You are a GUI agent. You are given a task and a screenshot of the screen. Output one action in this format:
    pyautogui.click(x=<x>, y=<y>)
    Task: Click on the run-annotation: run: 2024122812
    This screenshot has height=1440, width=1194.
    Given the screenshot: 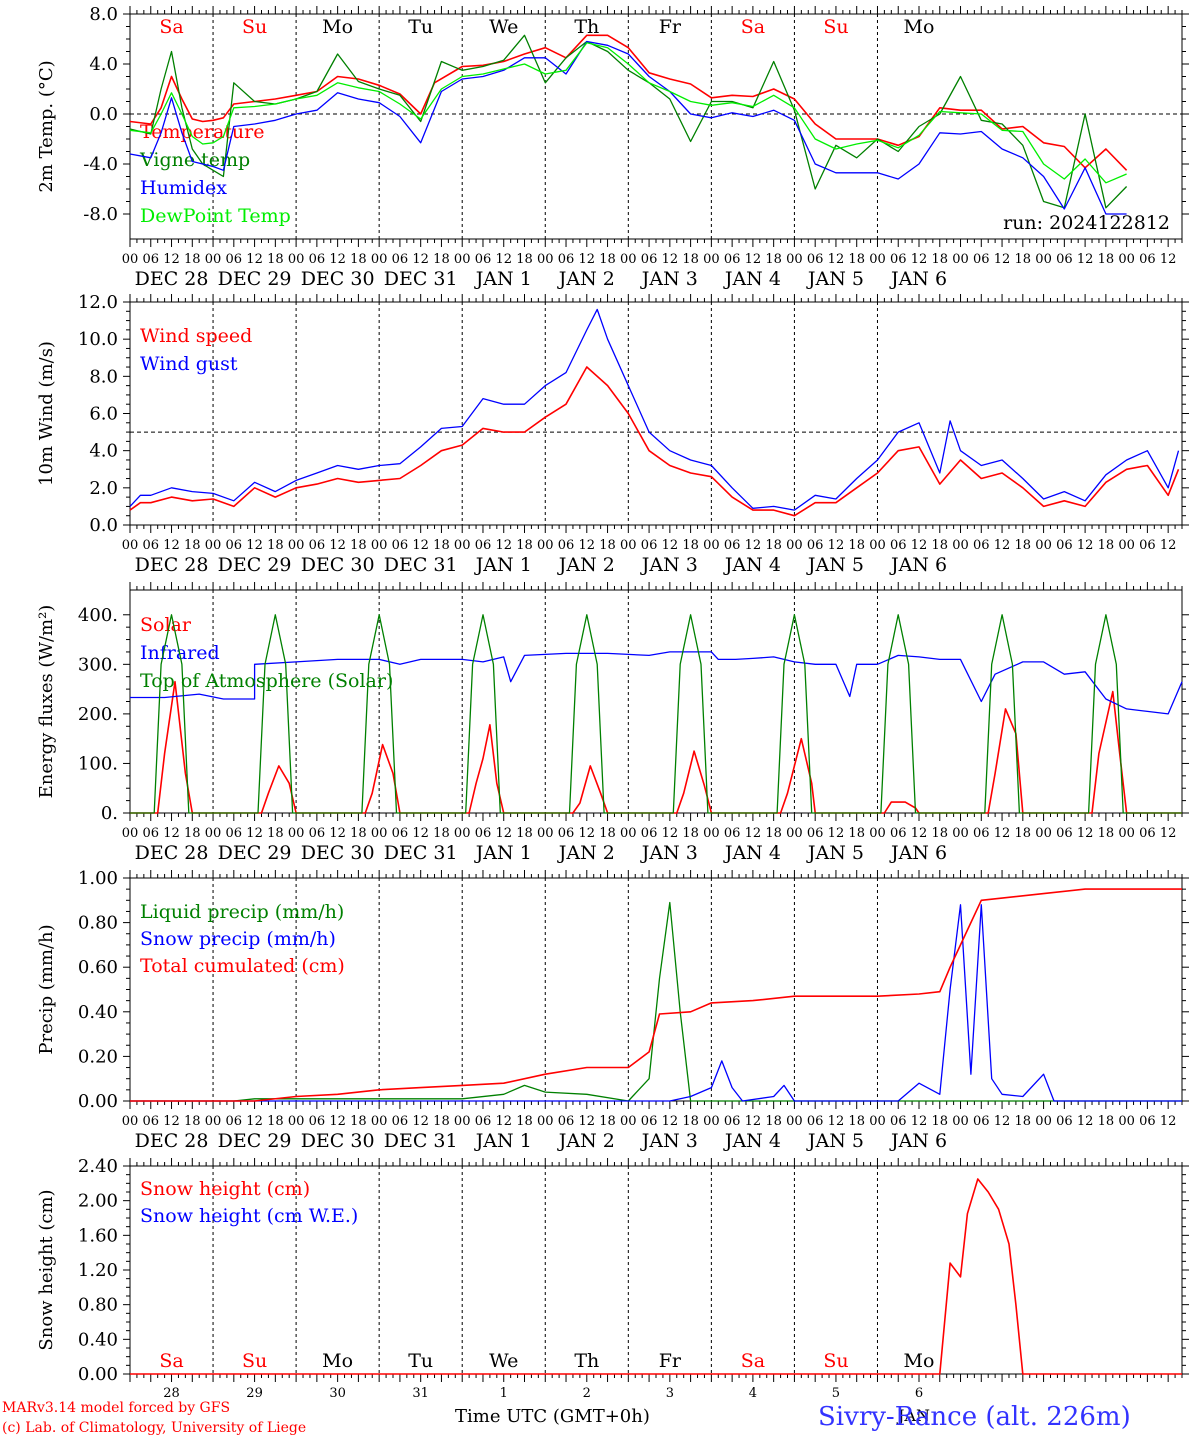 What is the action you would take?
    pyautogui.click(x=1086, y=223)
    